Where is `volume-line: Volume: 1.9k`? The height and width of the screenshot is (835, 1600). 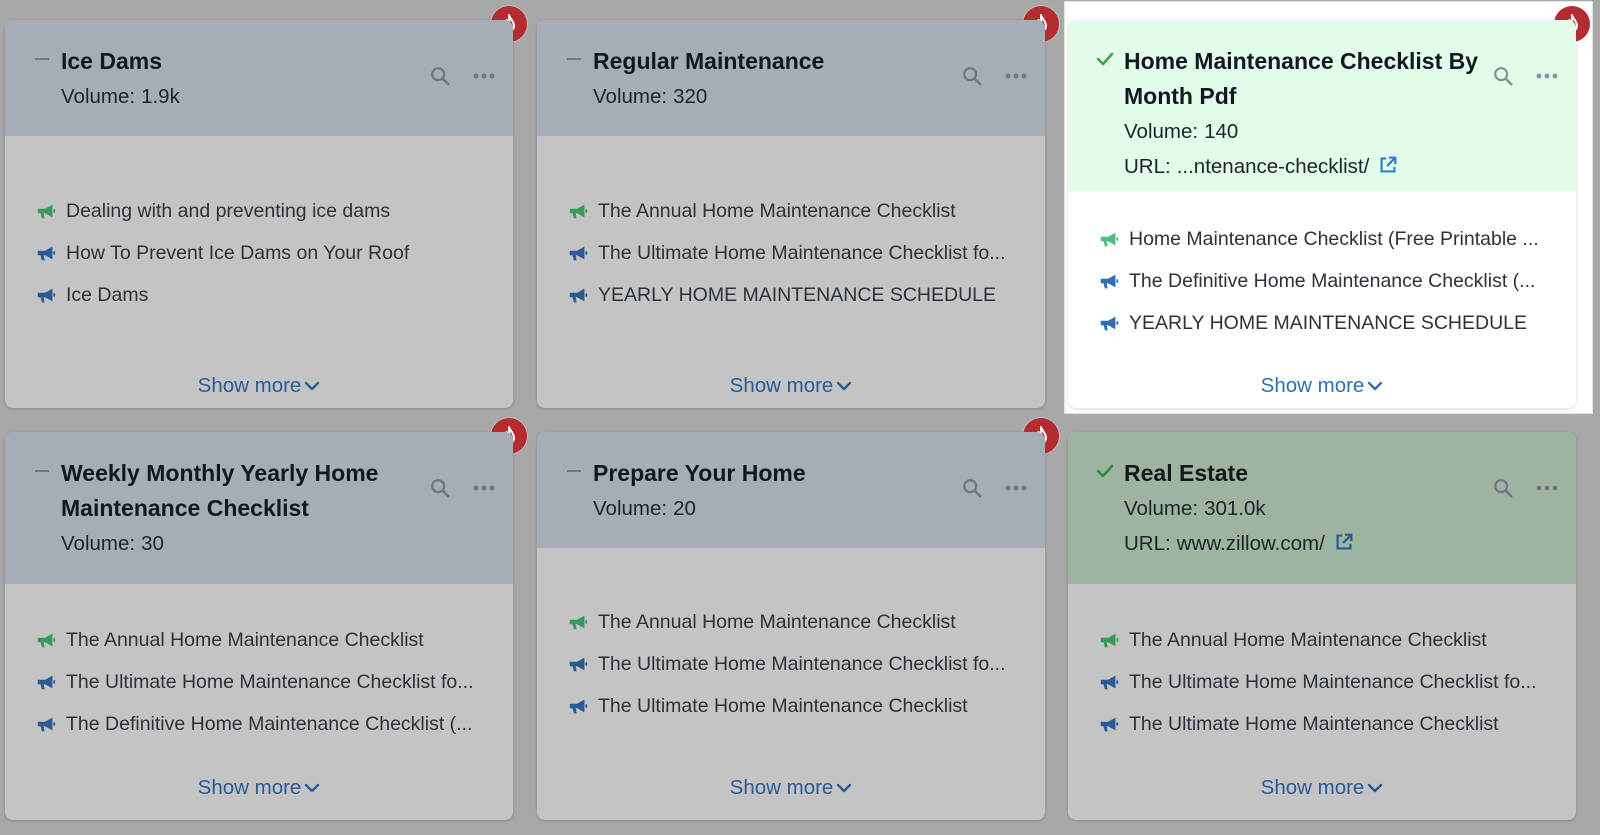
volume-line: Volume: 1.9k is located at coordinates (120, 96).